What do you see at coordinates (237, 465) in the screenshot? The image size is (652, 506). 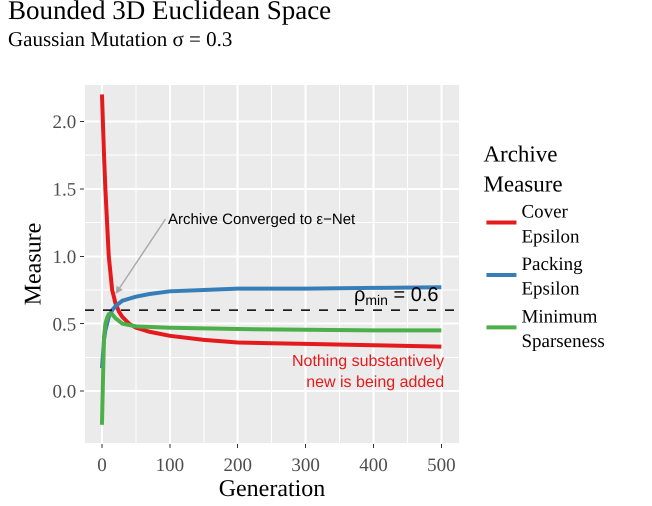 I see `x-tick-label: 200` at bounding box center [237, 465].